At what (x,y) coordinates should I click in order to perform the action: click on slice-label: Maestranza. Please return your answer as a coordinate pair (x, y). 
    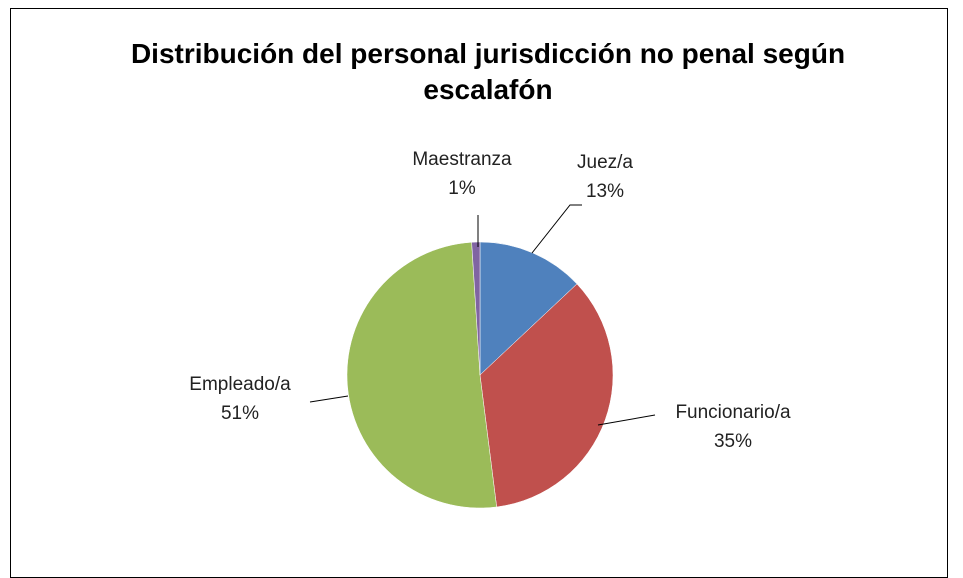
    Looking at the image, I should click on (462, 159).